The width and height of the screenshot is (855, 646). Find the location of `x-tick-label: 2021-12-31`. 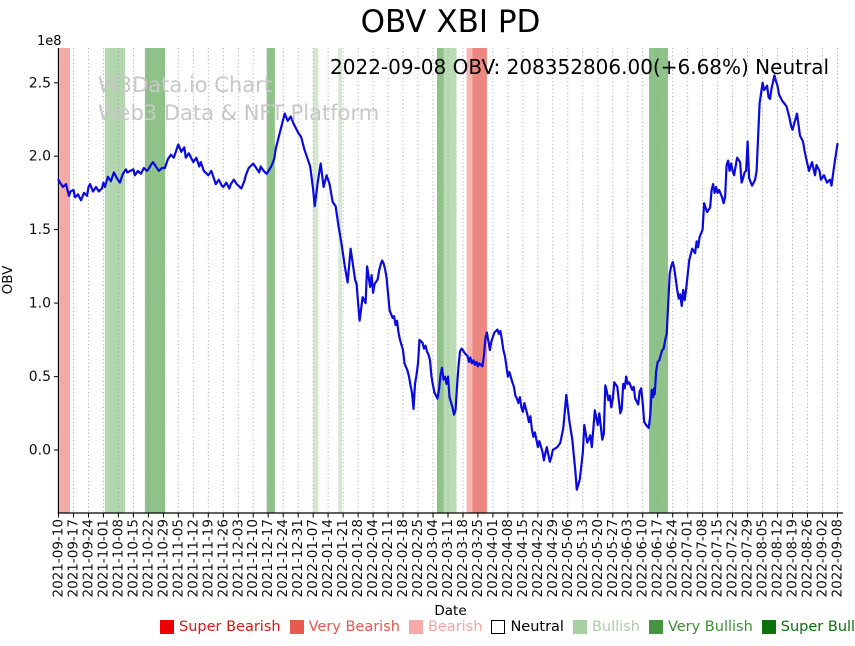

x-tick-label: 2021-12-31 is located at coordinates (298, 558).